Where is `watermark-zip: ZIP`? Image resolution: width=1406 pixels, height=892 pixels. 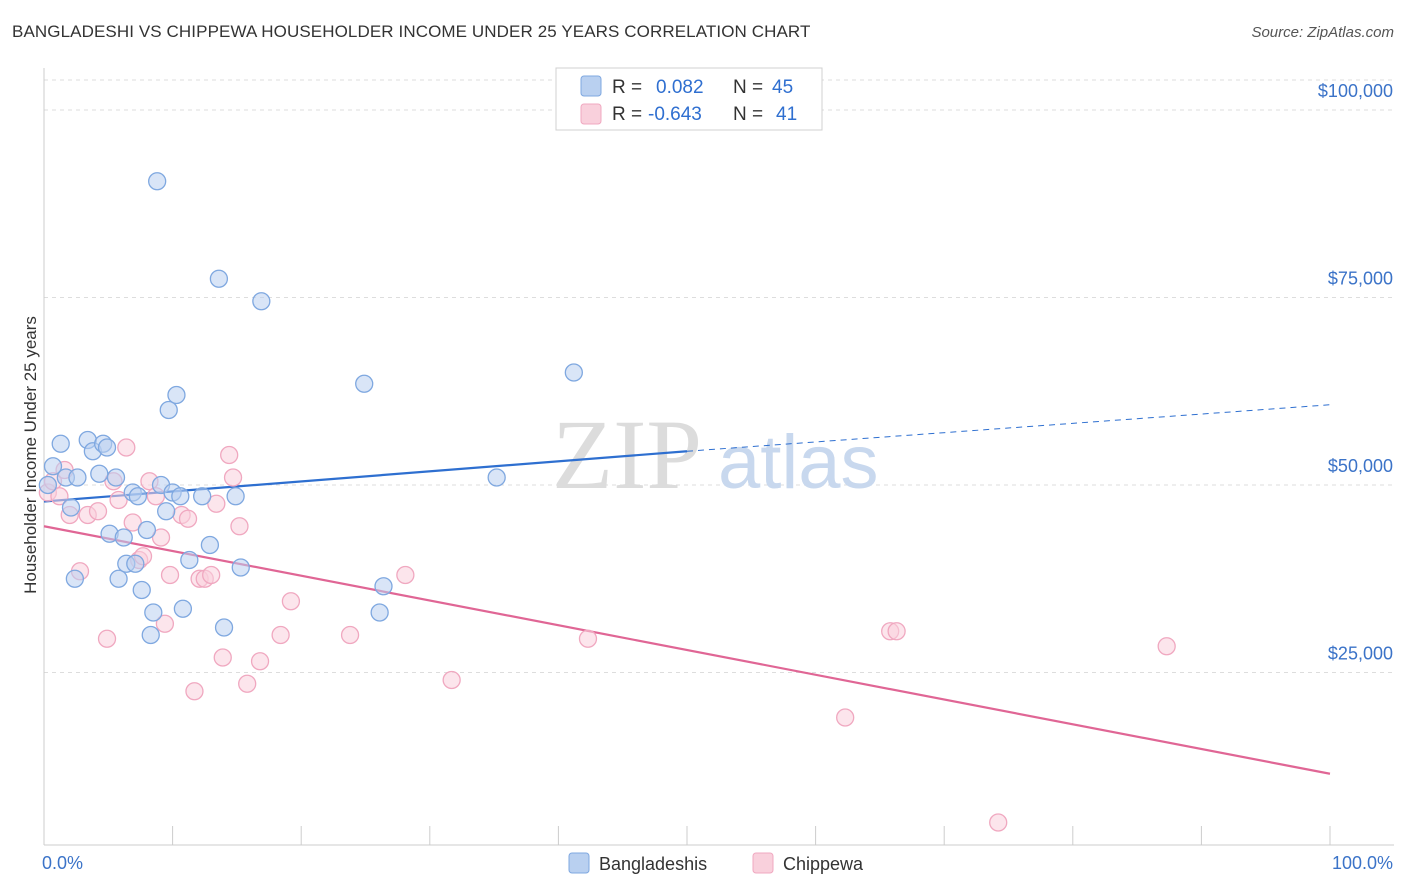
watermark-zip: ZIP is located at coordinates (627, 454).